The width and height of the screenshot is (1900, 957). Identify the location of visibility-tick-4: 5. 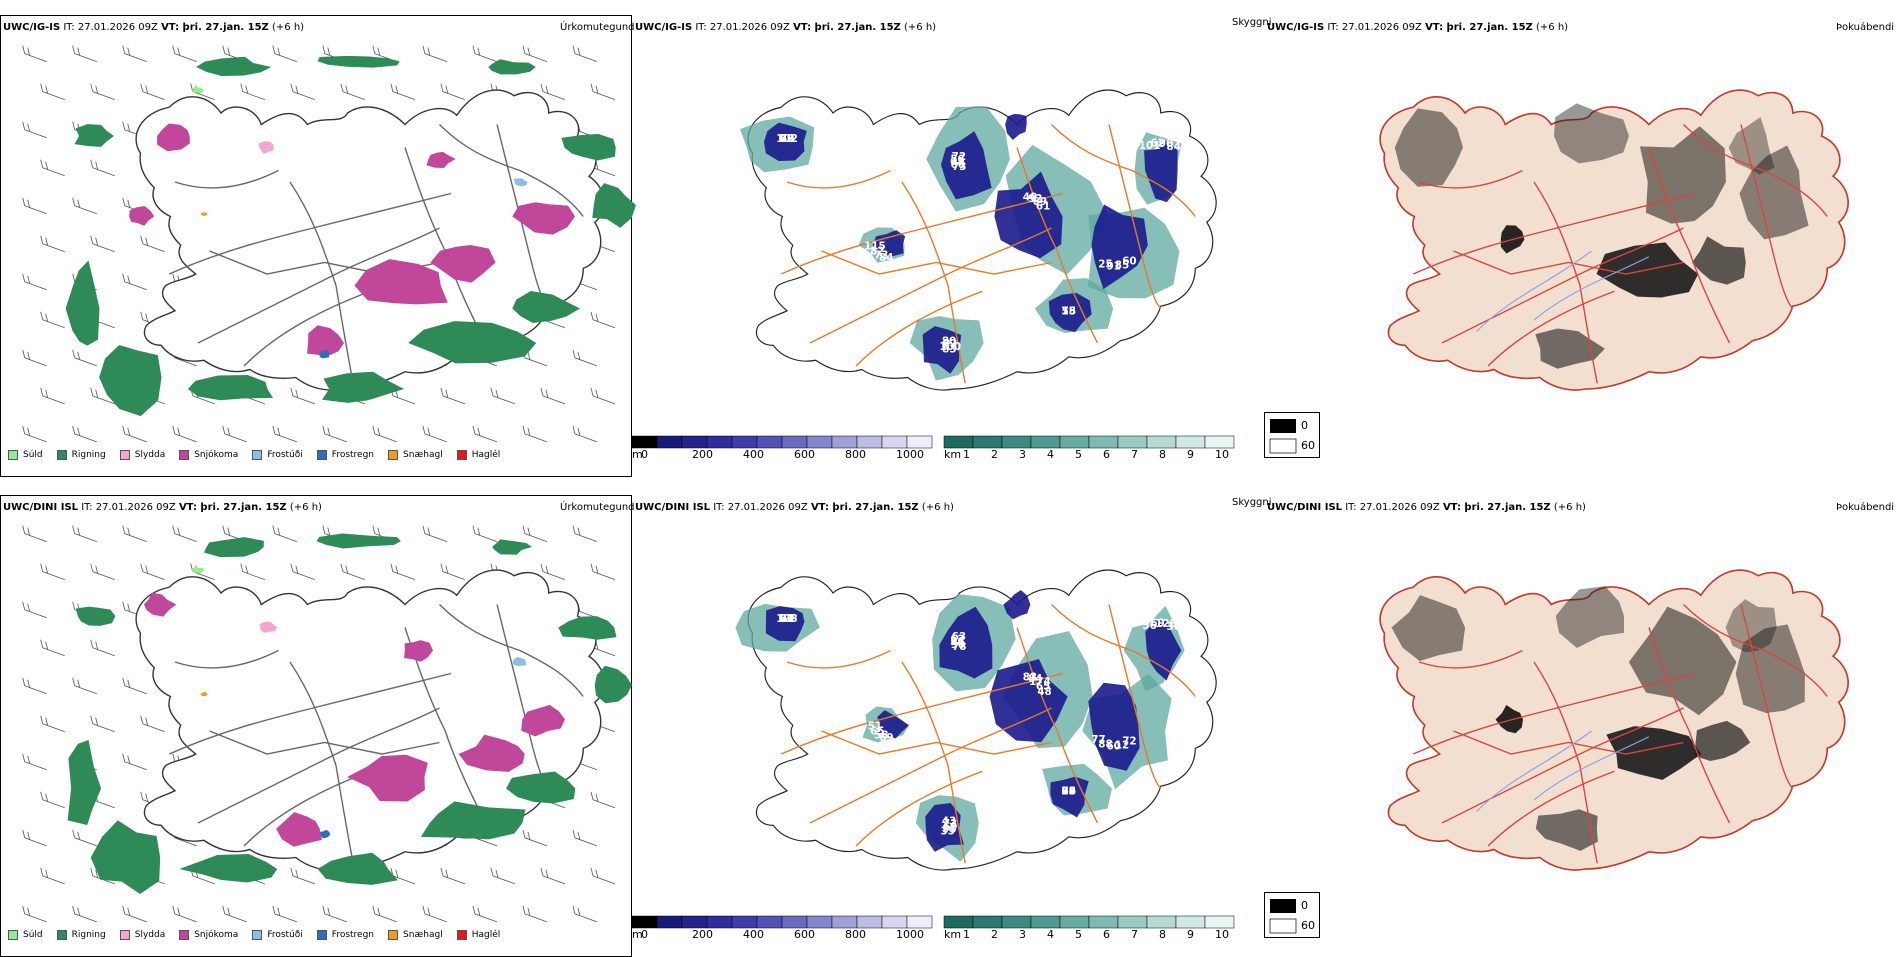
(1078, 934).